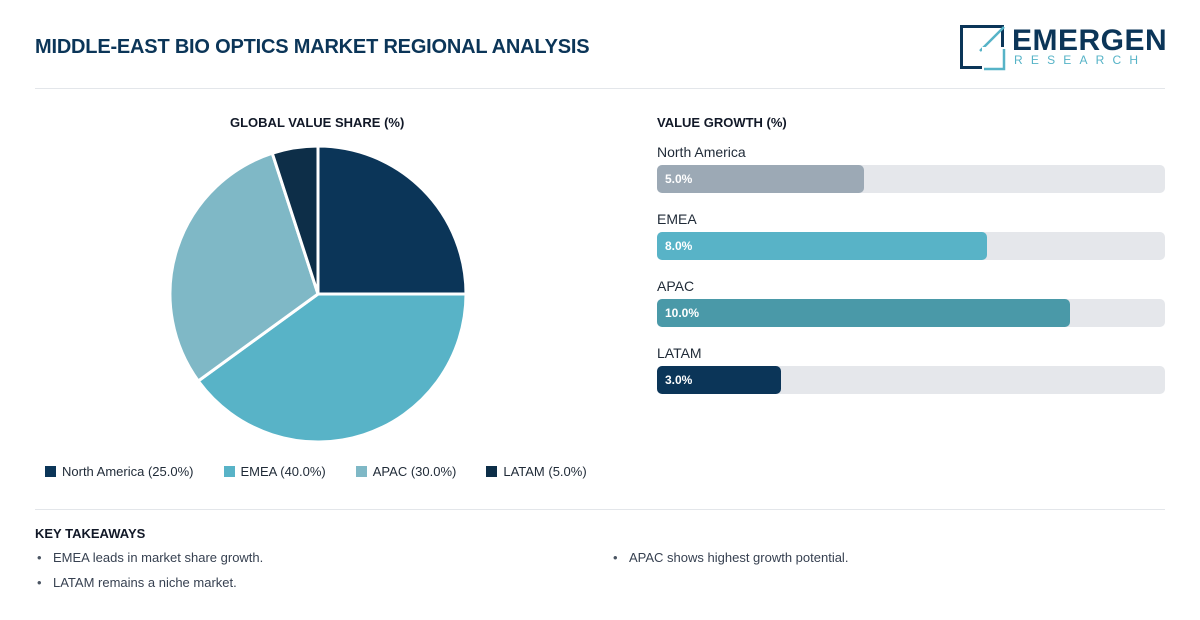 Image resolution: width=1200 pixels, height=620 pixels. I want to click on pie-chart, so click(318, 294).